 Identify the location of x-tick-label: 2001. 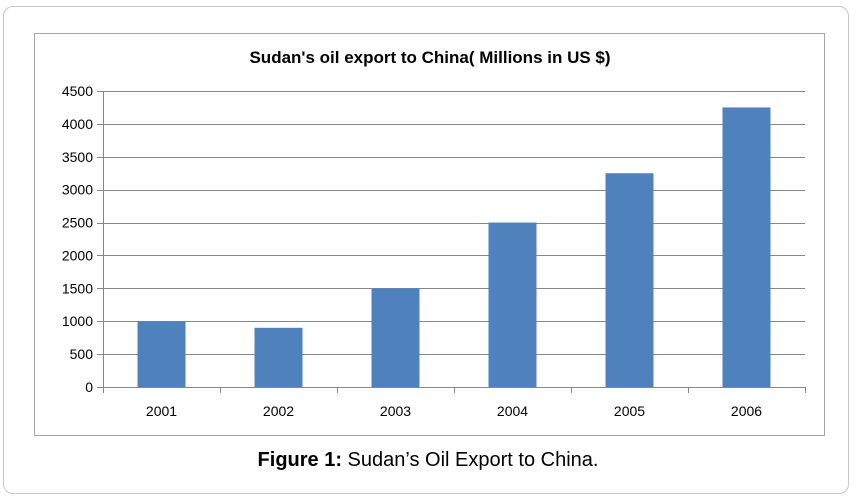
(161, 411).